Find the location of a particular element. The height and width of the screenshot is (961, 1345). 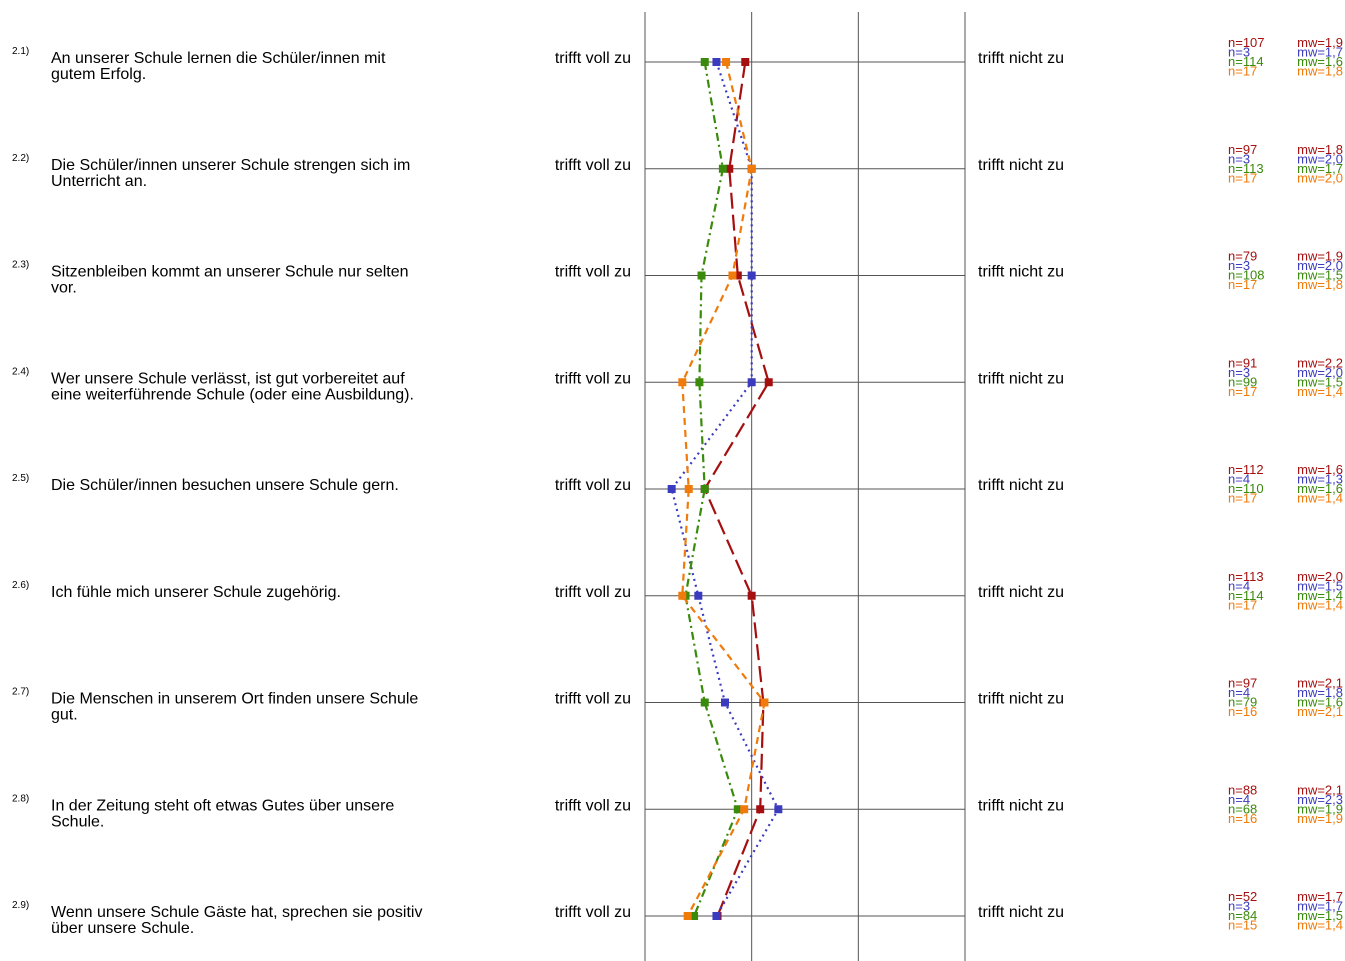

item-text-line: gut. is located at coordinates (64, 715).